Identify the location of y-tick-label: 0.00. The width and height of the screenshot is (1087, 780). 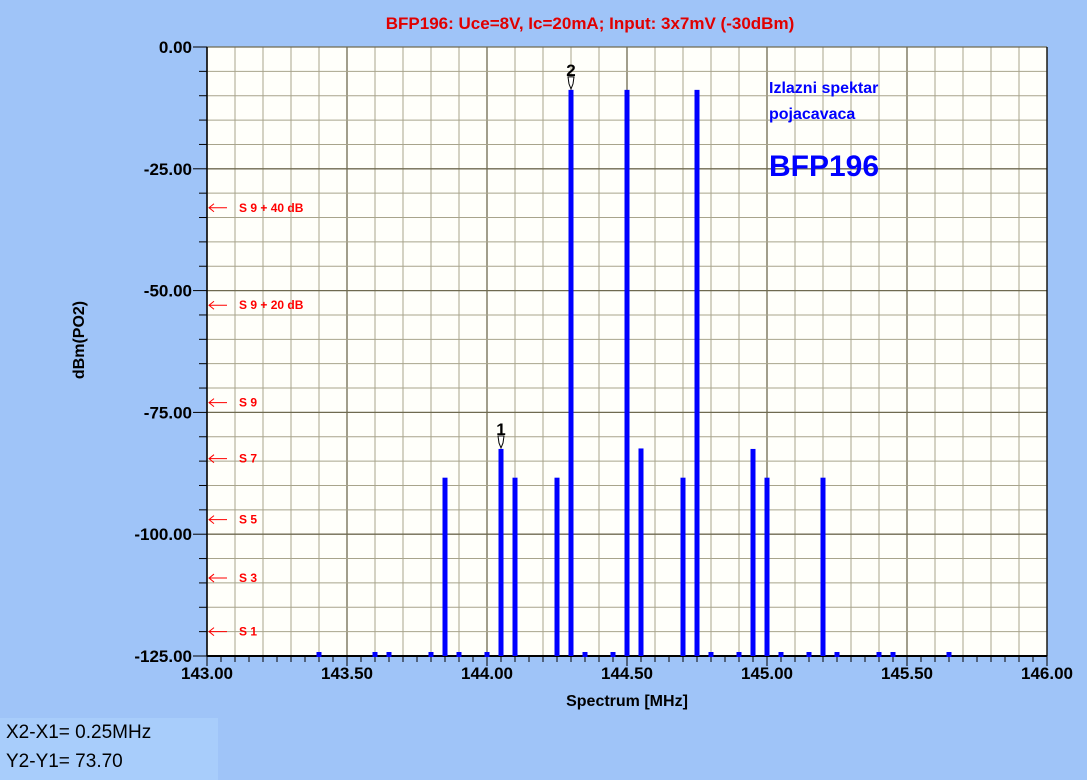
(175, 47).